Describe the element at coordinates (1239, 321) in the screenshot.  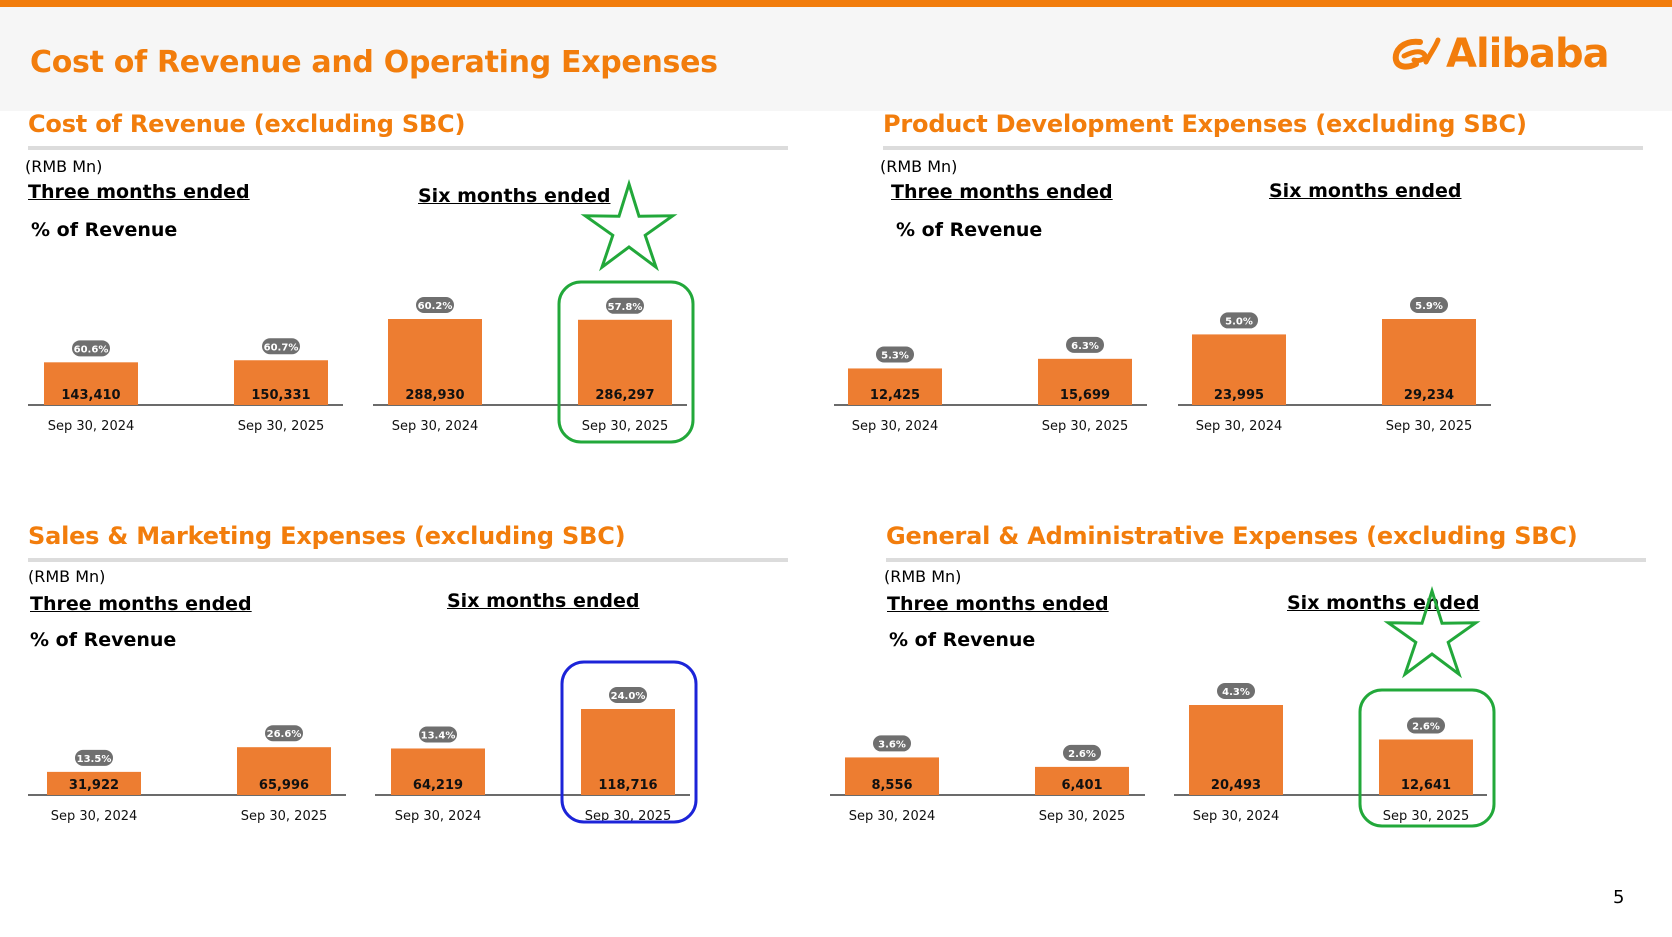
I see `pct-of-revenue-value: 5.0%` at that location.